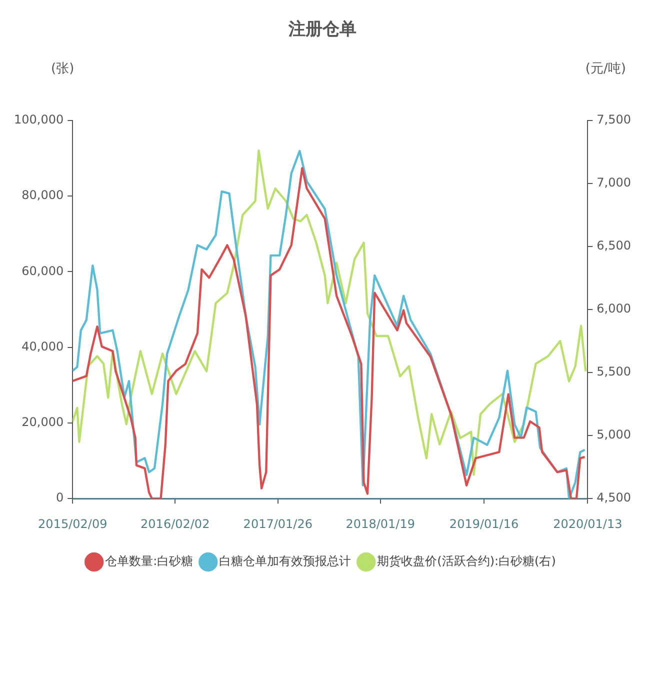 The image size is (647, 688). What do you see at coordinates (614, 371) in the screenshot?
I see `y2-tick-label: 5,500` at bounding box center [614, 371].